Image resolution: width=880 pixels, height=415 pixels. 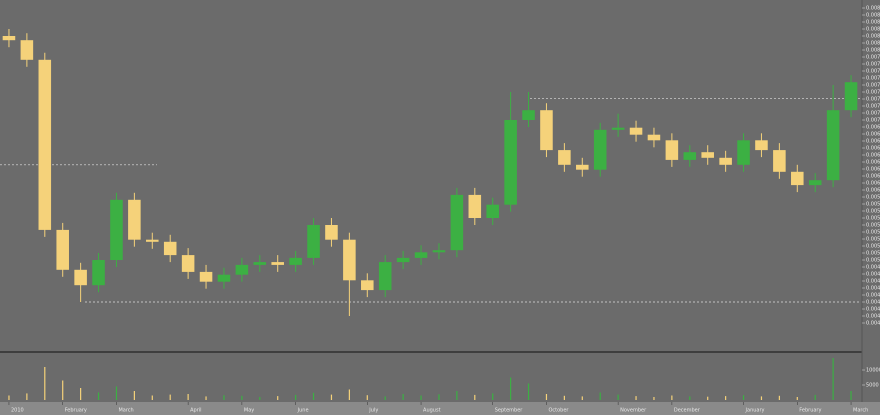 I want to click on x-tick-label: January, so click(x=755, y=411).